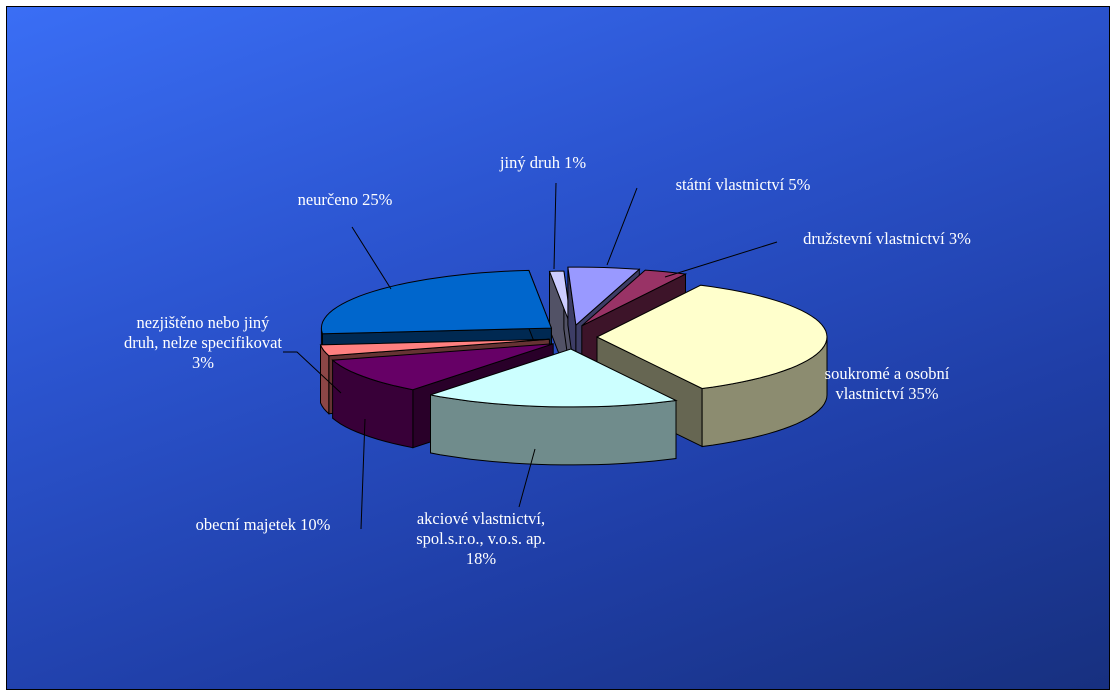  What do you see at coordinates (481, 558) in the screenshot?
I see `slice-label-line: 18%` at bounding box center [481, 558].